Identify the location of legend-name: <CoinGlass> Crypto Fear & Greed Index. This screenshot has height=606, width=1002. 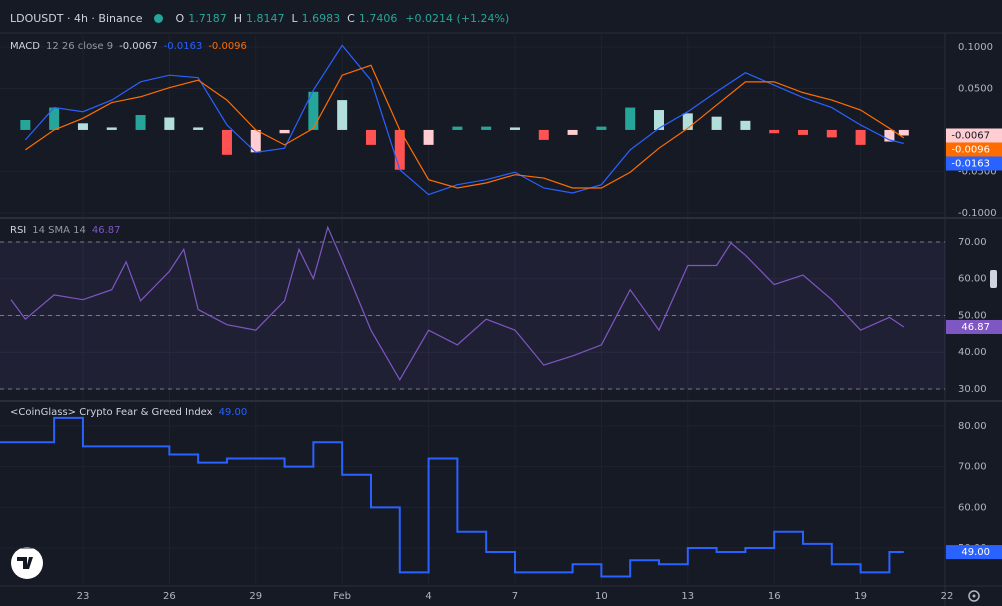
(111, 412).